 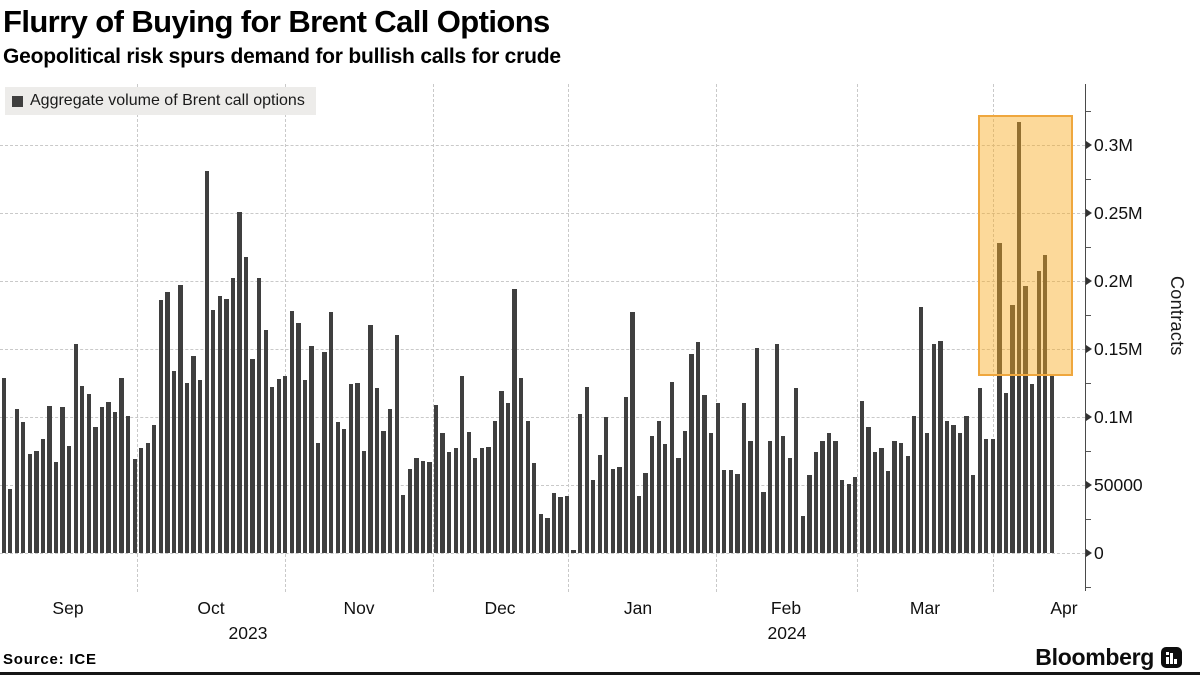 I want to click on x-axis-year-label: 2024, so click(x=787, y=633).